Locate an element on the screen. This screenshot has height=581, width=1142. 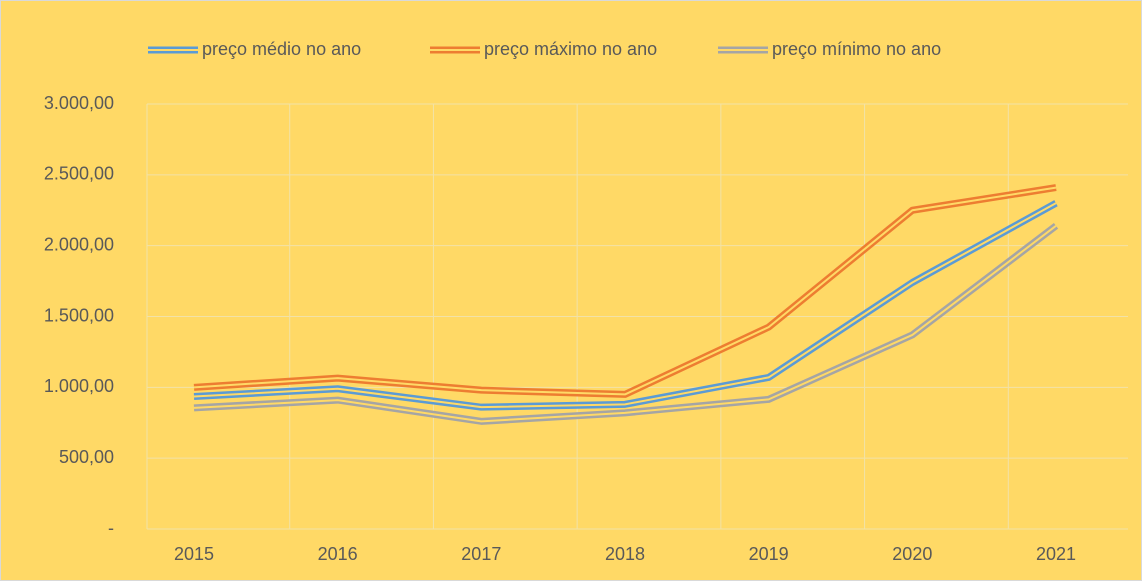
y-tick-label: 2.500,00 is located at coordinates (79, 174).